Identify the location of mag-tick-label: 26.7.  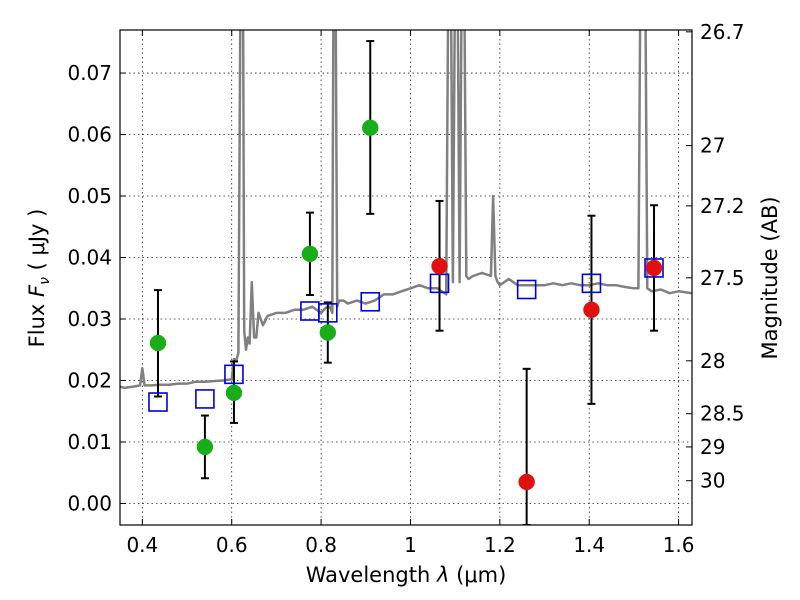
(722, 32).